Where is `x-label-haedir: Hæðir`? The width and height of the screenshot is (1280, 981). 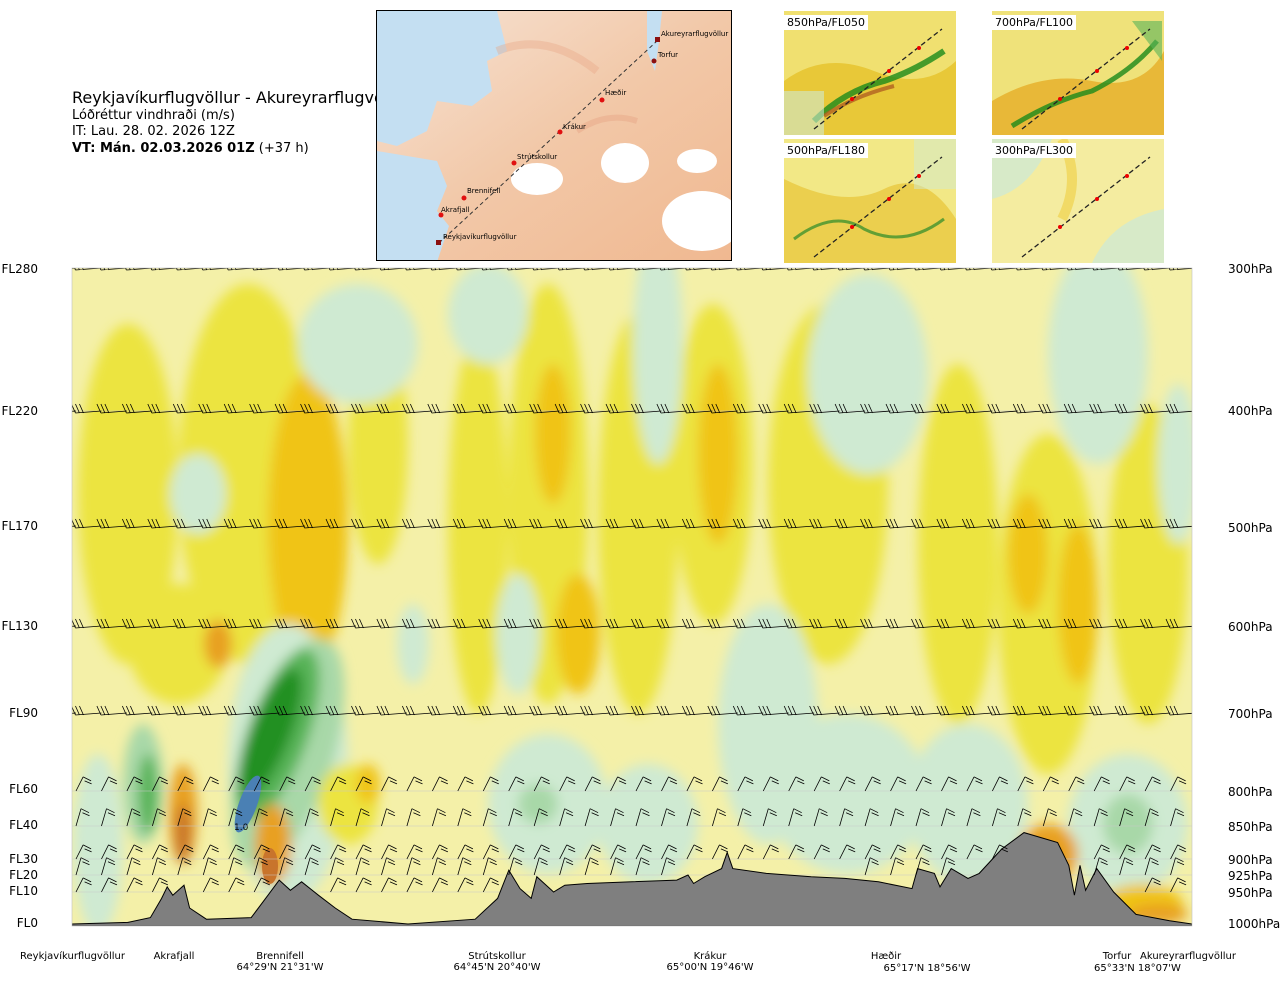 x-label-haedir: Hæðir is located at coordinates (886, 956).